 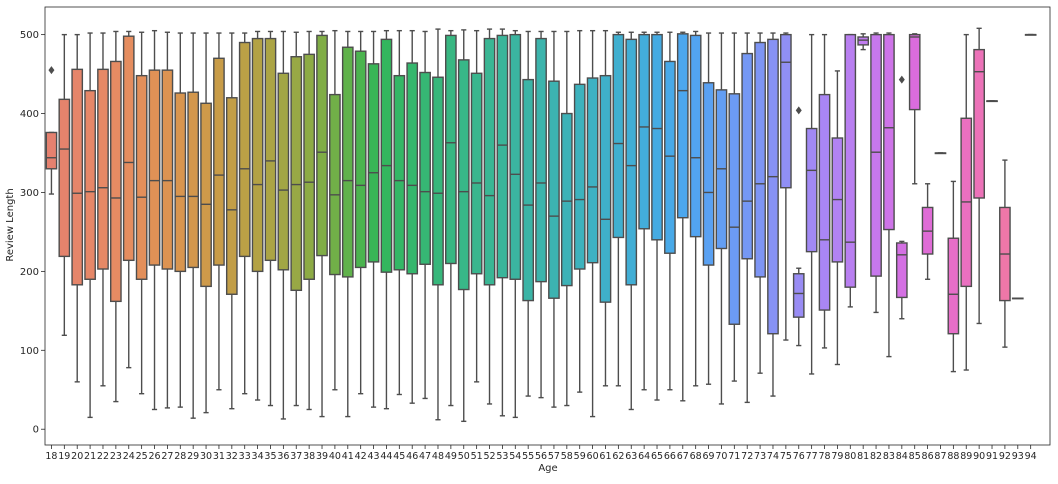 What do you see at coordinates (683, 456) in the screenshot?
I see `x-tick-label-age-67: 67` at bounding box center [683, 456].